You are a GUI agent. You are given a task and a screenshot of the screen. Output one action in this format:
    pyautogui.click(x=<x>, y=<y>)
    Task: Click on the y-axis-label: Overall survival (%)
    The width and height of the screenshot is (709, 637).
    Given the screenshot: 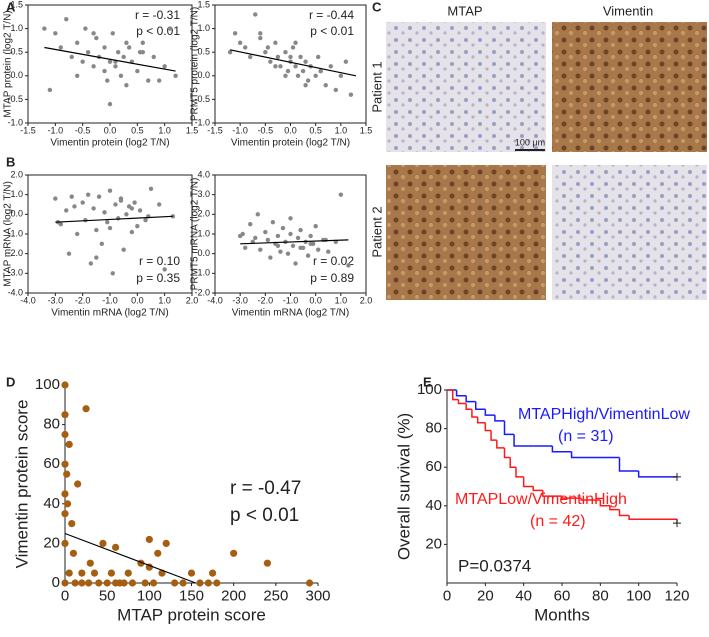 What is the action you would take?
    pyautogui.click(x=403, y=486)
    